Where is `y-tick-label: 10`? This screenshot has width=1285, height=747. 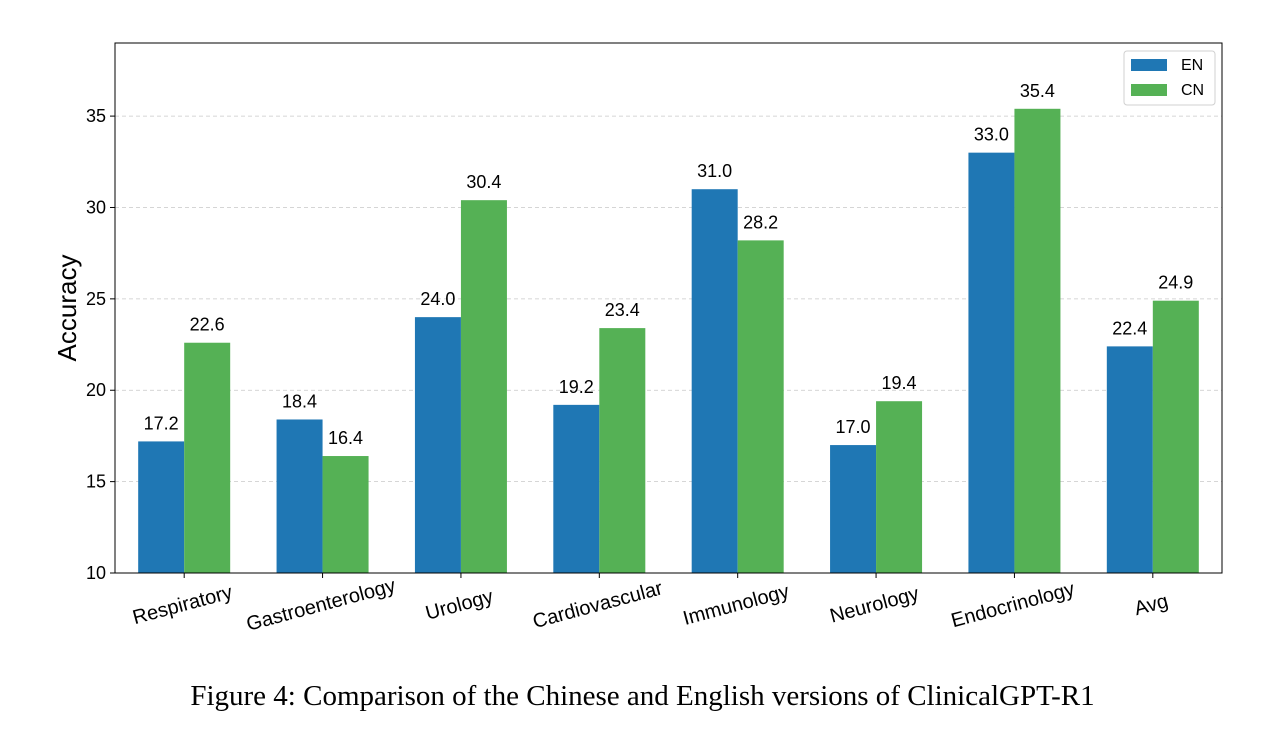 y-tick-label: 10 is located at coordinates (96, 573).